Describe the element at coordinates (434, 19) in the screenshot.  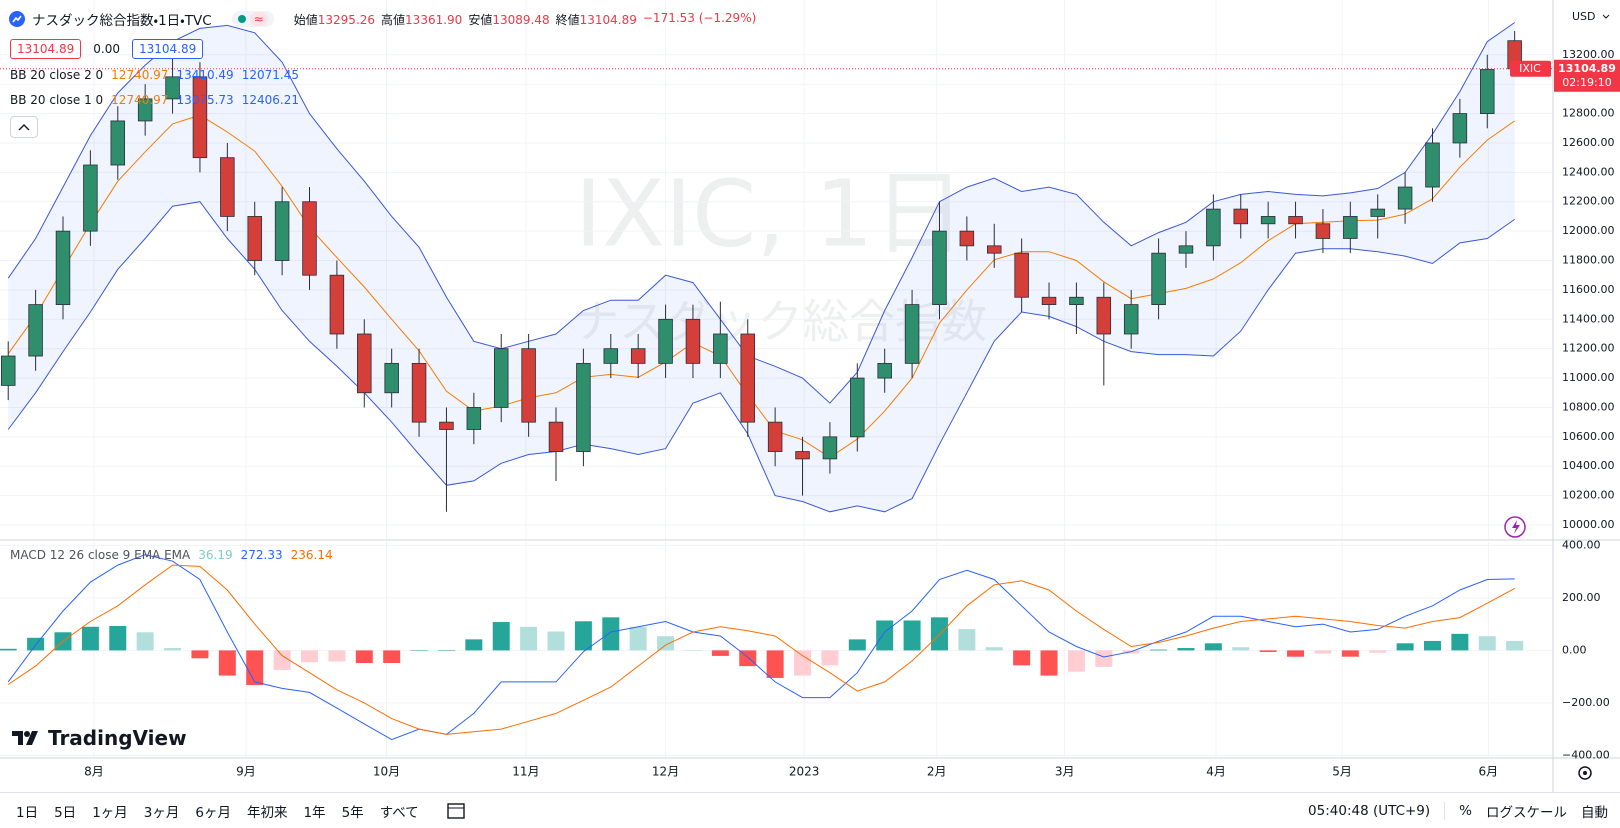
I see `ohlc-value: 13361.90` at that location.